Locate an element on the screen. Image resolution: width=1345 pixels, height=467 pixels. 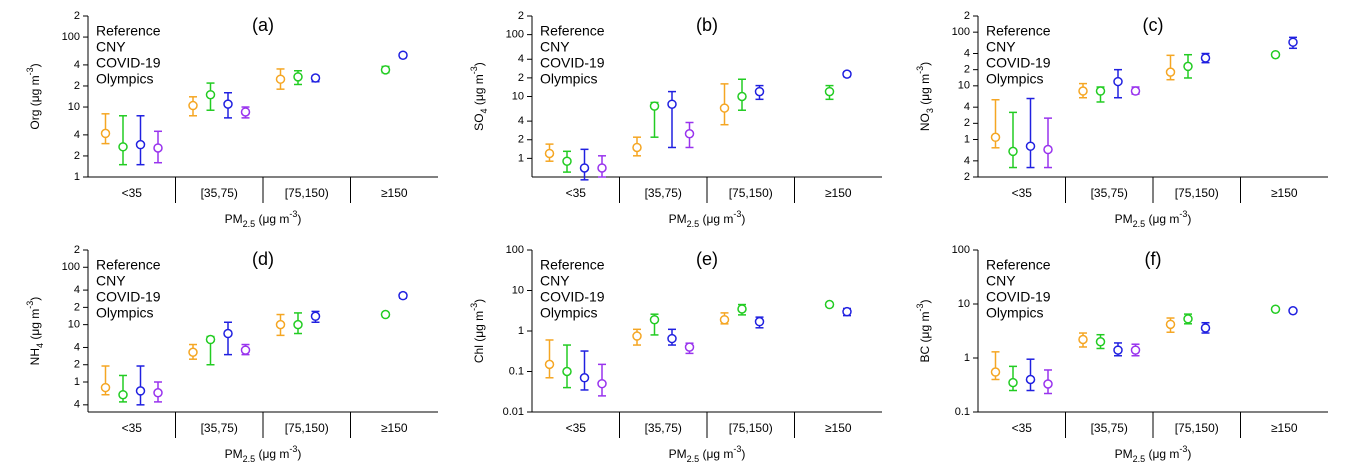
y-tick-label: 1 is located at coordinates (77, 177).